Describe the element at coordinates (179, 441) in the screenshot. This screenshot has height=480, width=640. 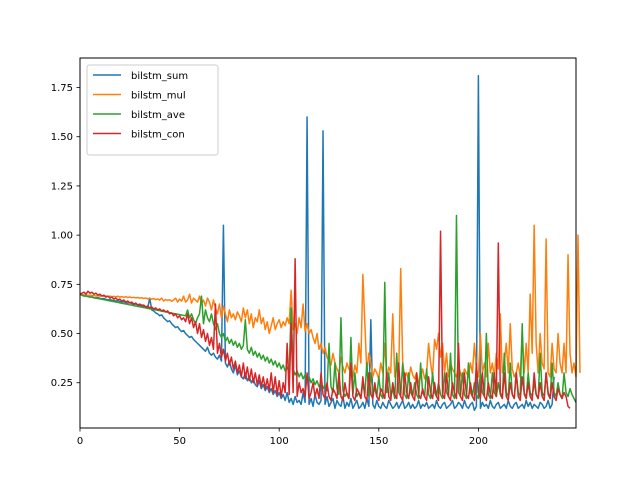
I see `x-tick-label: 50` at that location.